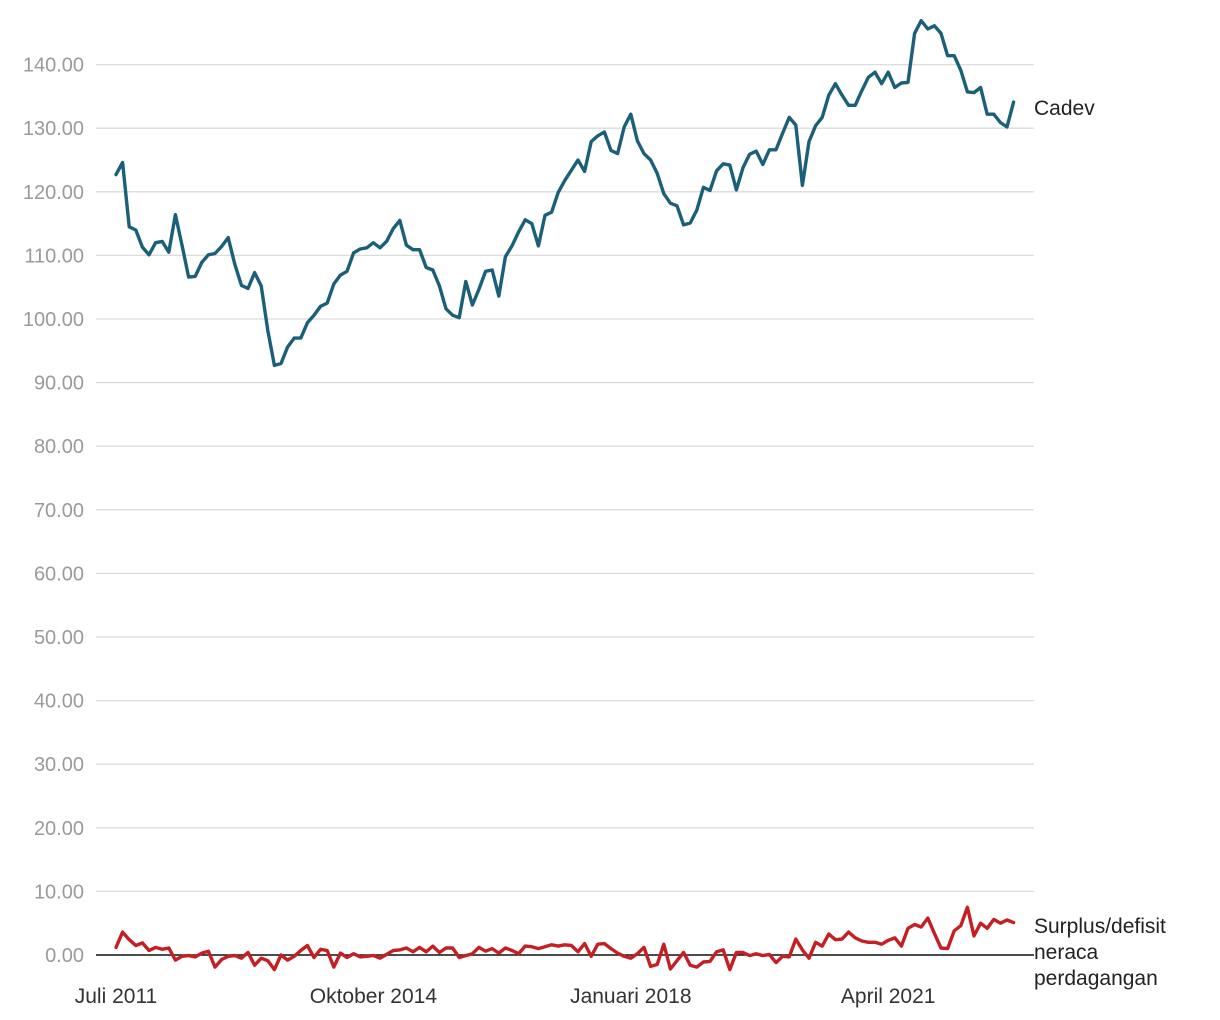 The height and width of the screenshot is (1020, 1220). What do you see at coordinates (53, 66) in the screenshot?
I see `y-tick-label: 140.00` at bounding box center [53, 66].